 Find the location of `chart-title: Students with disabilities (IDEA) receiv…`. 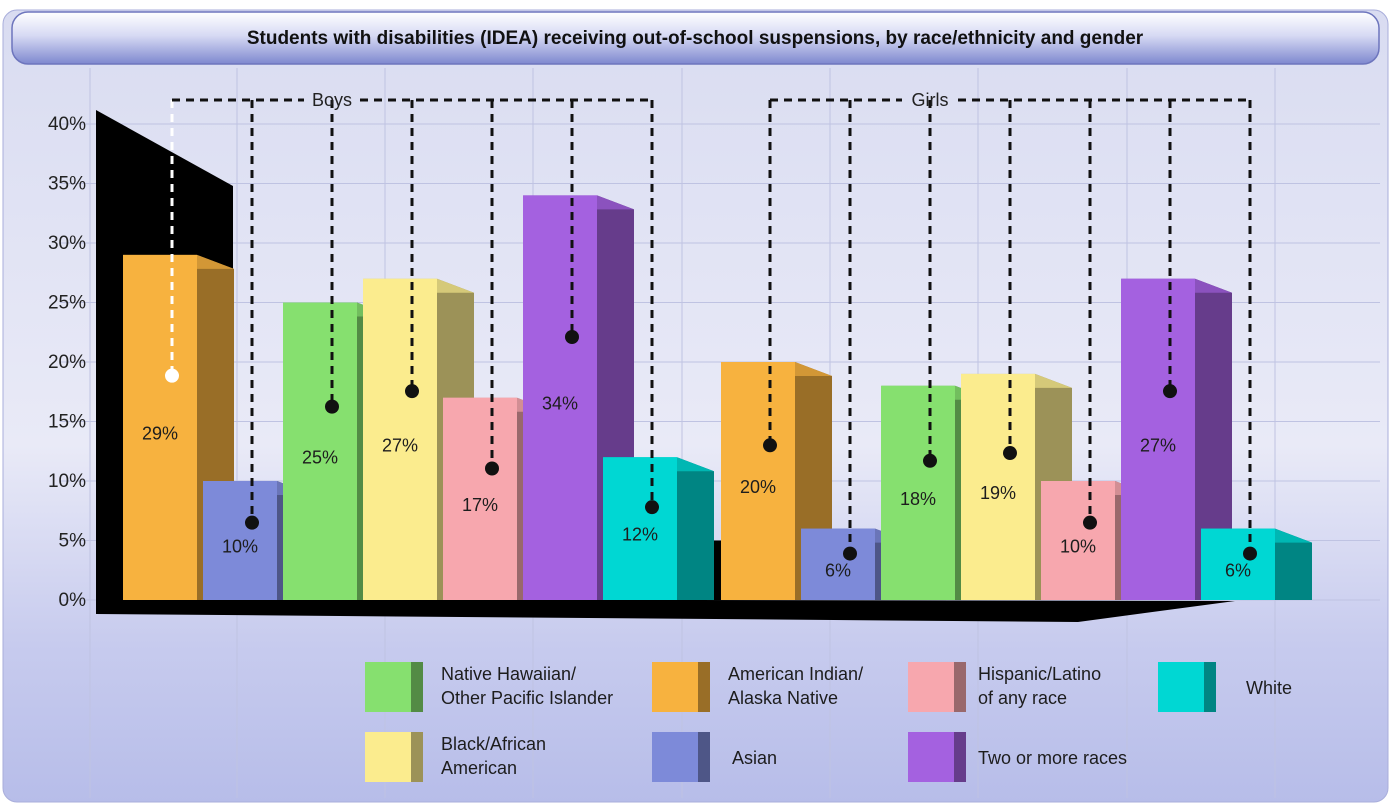

chart-title: Students with disabilities (IDEA) receiv… is located at coordinates (695, 38).